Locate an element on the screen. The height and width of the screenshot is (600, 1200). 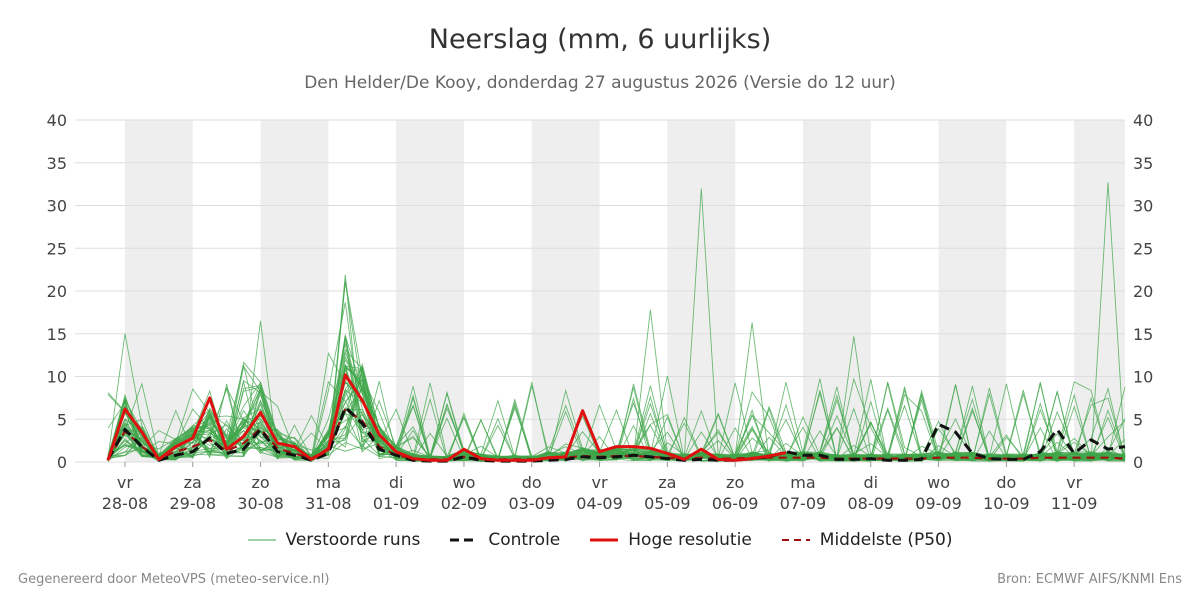
y-tick-label-right: 15 is located at coordinates (1143, 334).